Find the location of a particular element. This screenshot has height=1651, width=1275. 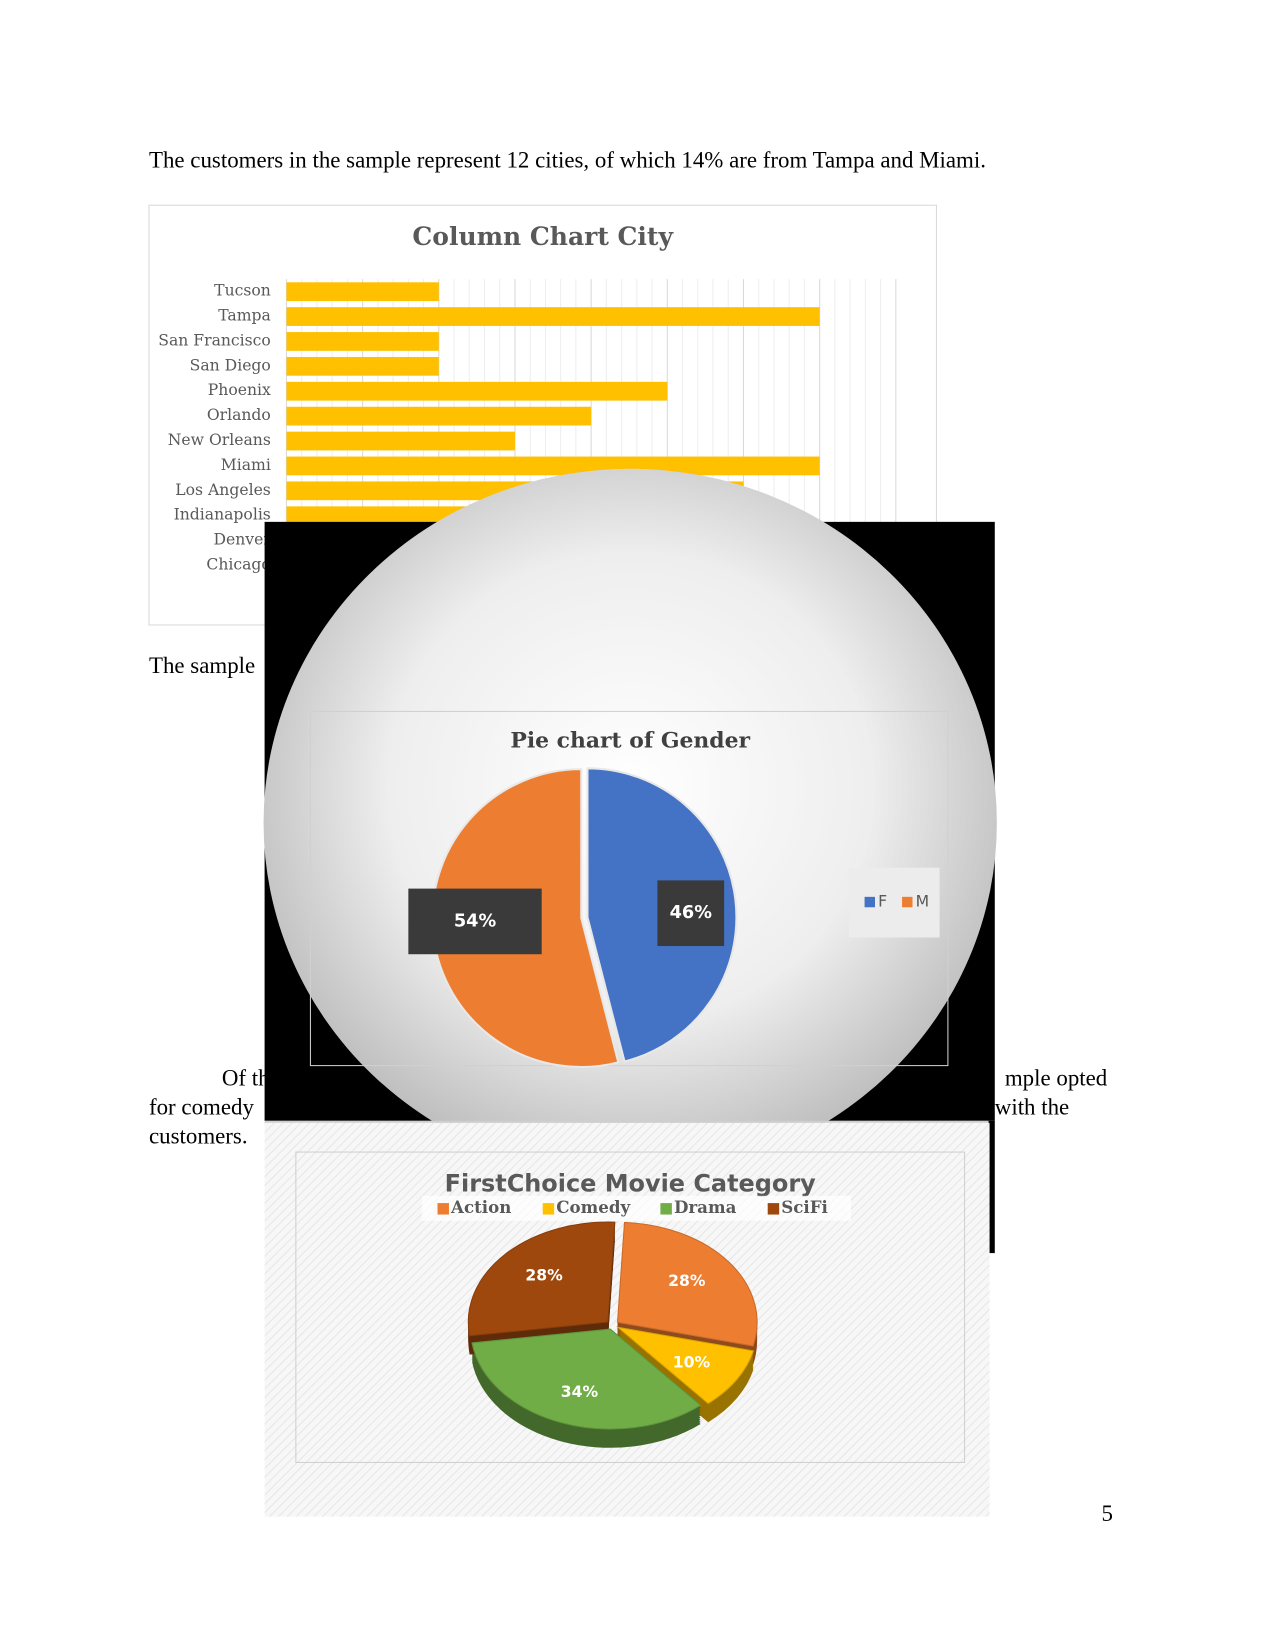

y-tick-label: Miami is located at coordinates (246, 465).